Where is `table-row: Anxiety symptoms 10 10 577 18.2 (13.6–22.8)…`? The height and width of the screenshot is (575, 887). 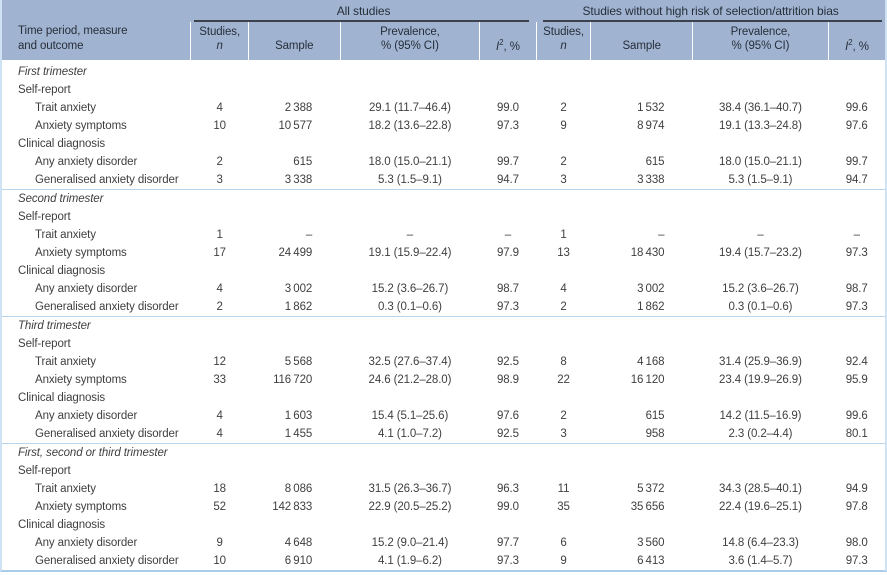
table-row: Anxiety symptoms 10 10 577 18.2 (13.6–22.8)… is located at coordinates (443, 126).